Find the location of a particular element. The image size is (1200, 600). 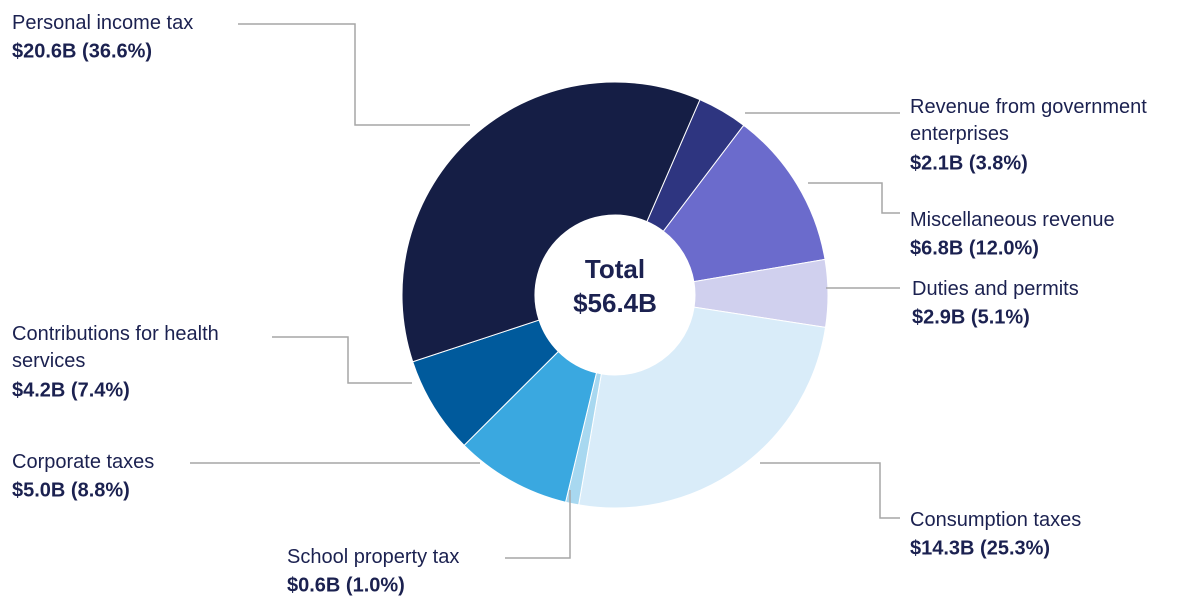

slice-label: Revenue from government enterprises is located at coordinates (1028, 120).